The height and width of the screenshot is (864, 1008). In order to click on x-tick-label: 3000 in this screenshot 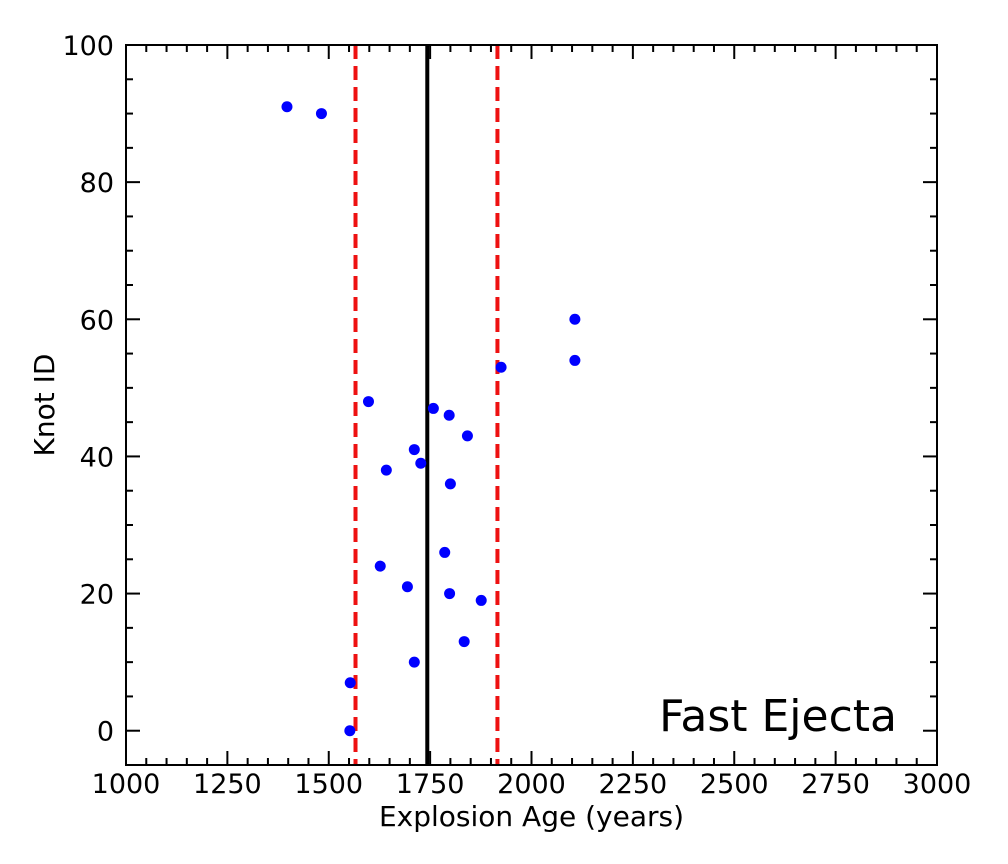, I will do `click(937, 784)`.